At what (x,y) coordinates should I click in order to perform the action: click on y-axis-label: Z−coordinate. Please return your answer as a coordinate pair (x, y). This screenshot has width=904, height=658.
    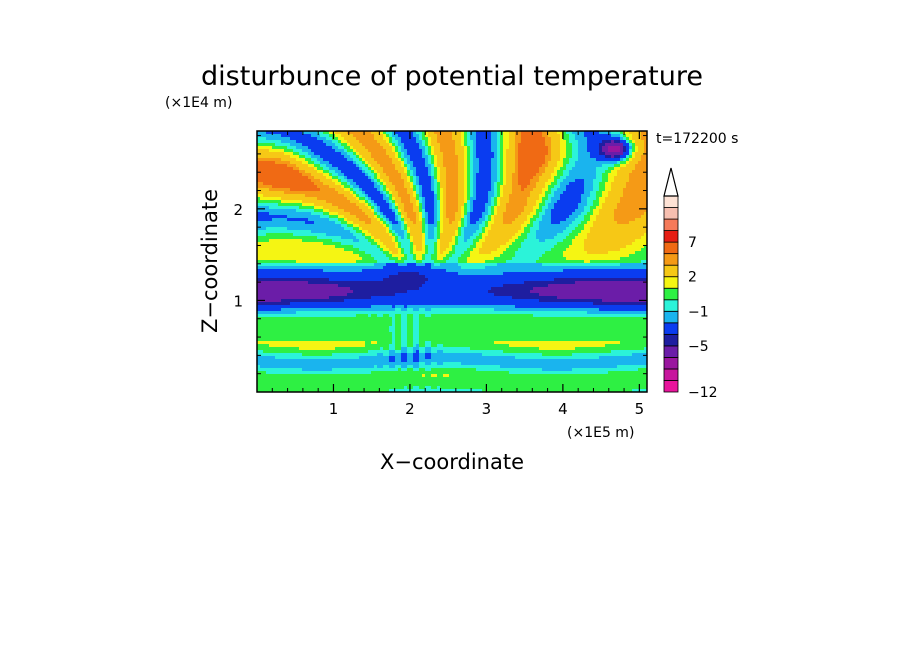
    Looking at the image, I should click on (210, 261).